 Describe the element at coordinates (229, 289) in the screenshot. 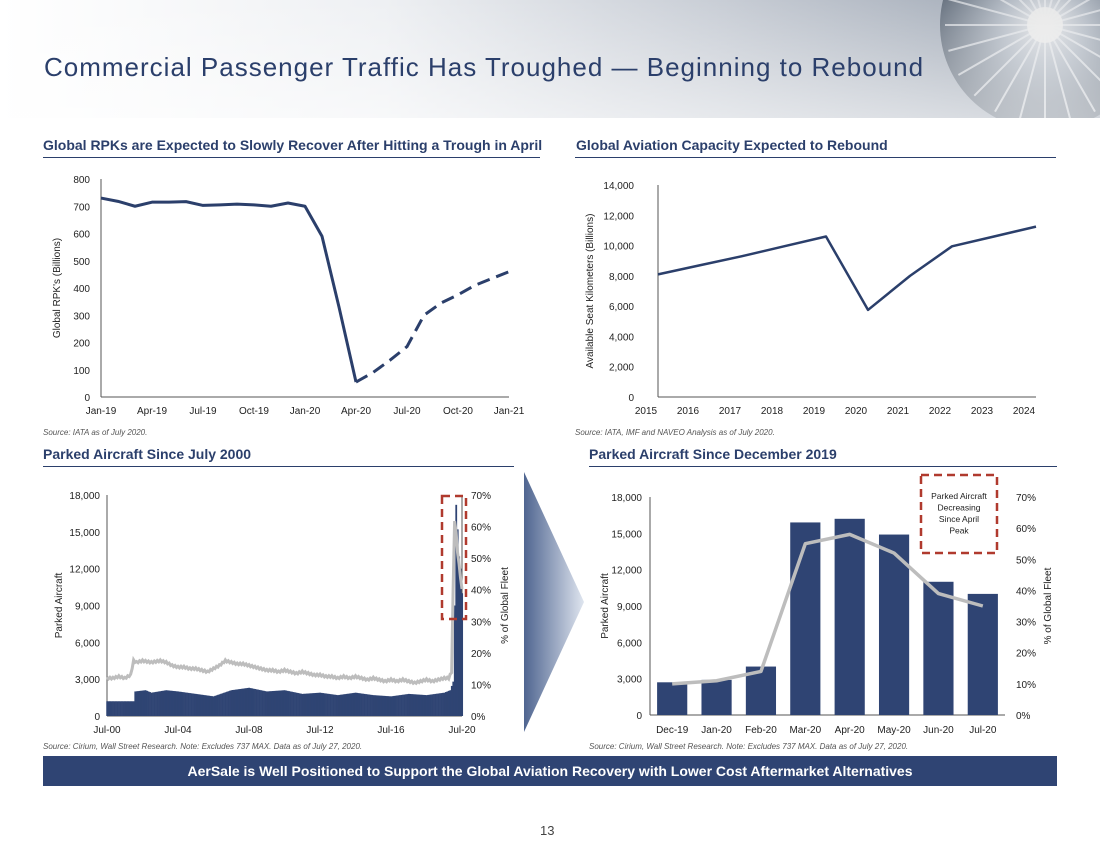

I see `rpk-actual-line` at that location.